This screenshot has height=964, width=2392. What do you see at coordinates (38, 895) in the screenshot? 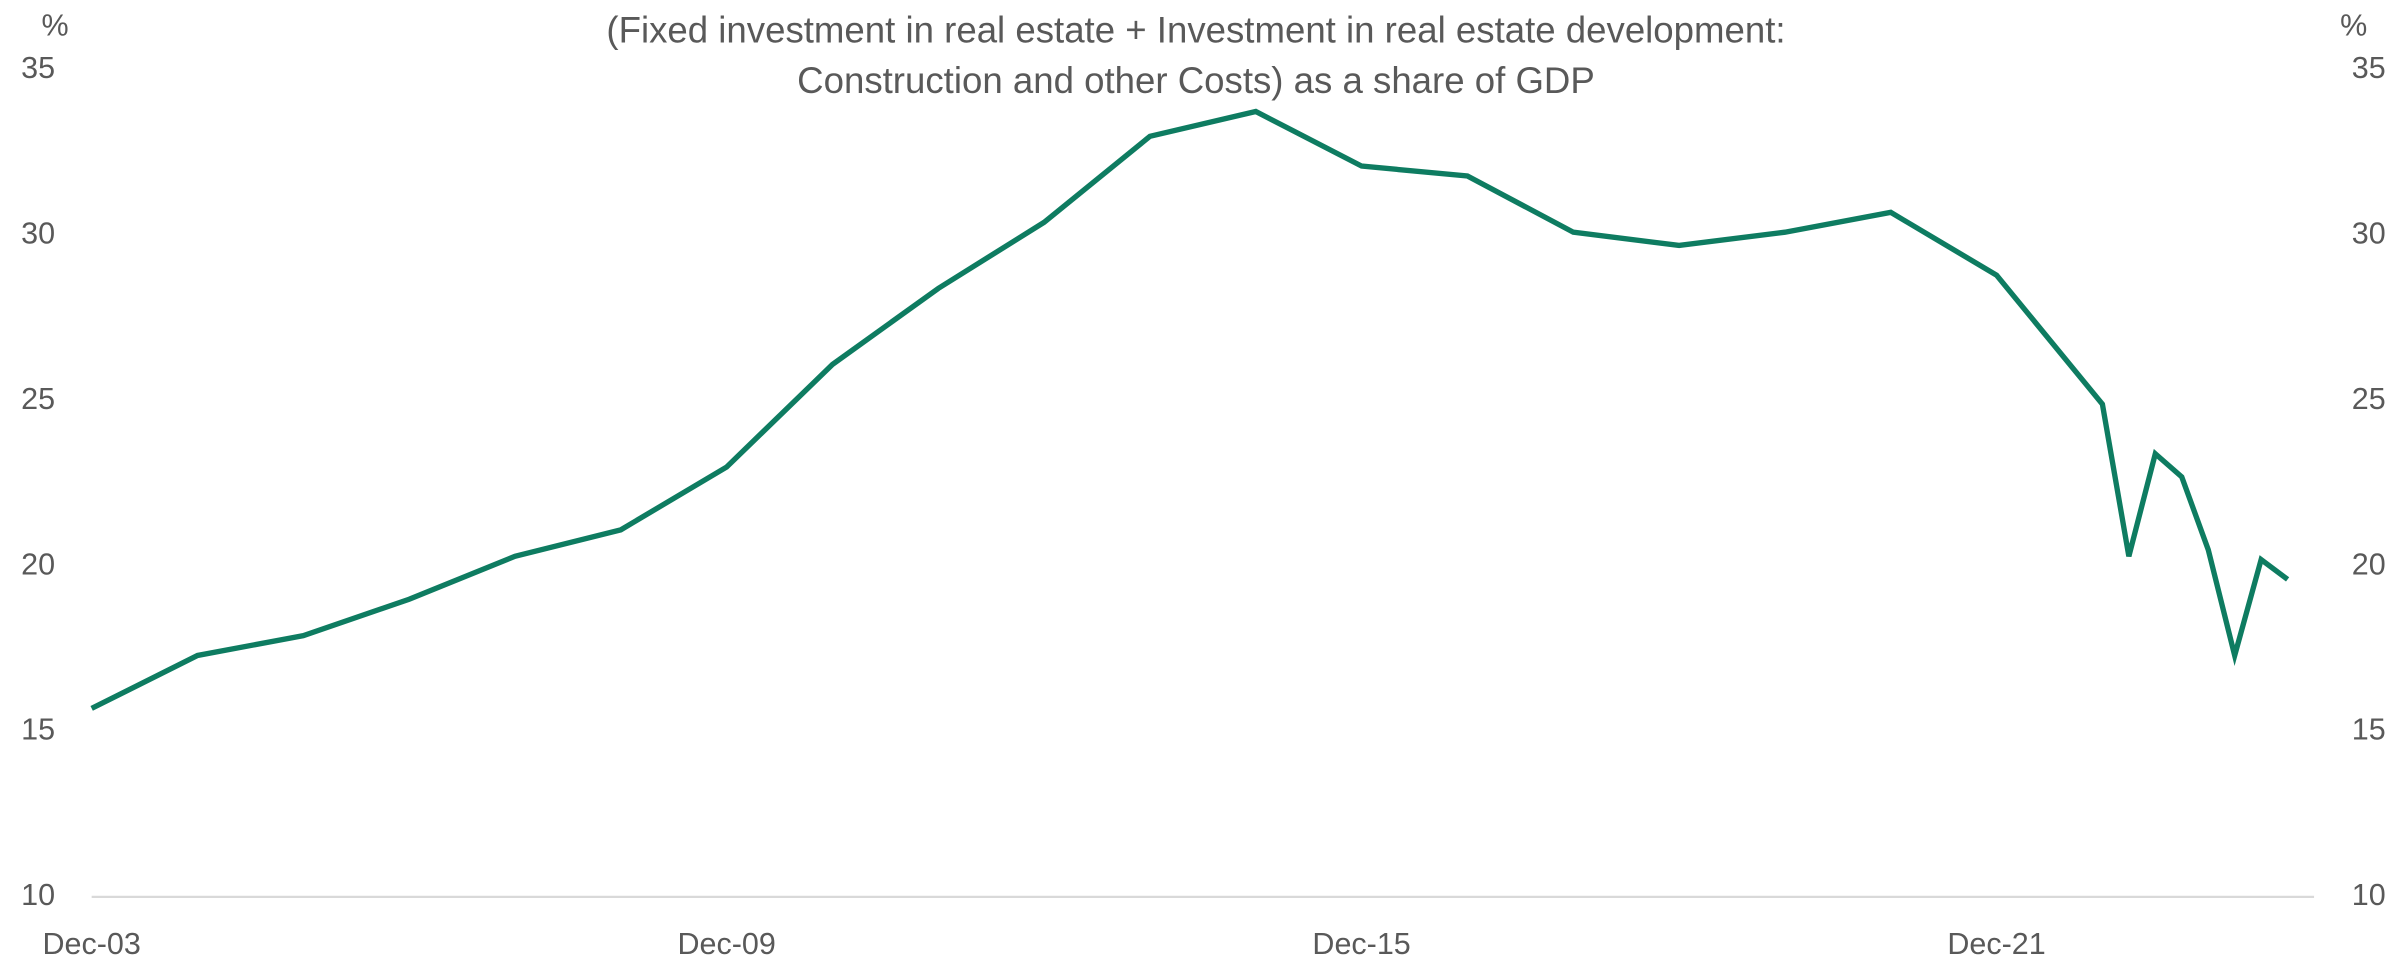
I see `y-tick-label: 10` at bounding box center [38, 895].